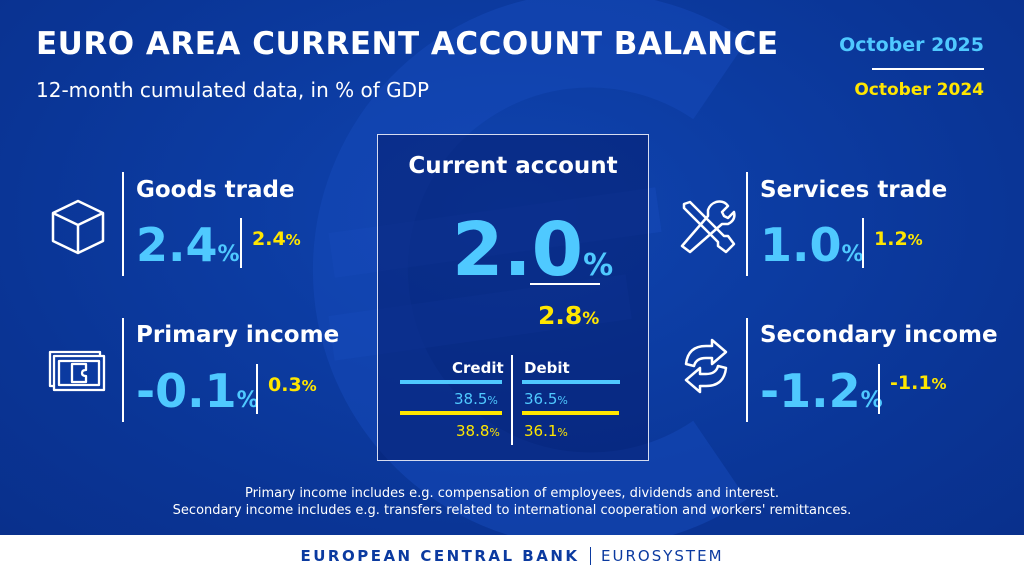  I want to click on credit-debit-divider, so click(512, 400).